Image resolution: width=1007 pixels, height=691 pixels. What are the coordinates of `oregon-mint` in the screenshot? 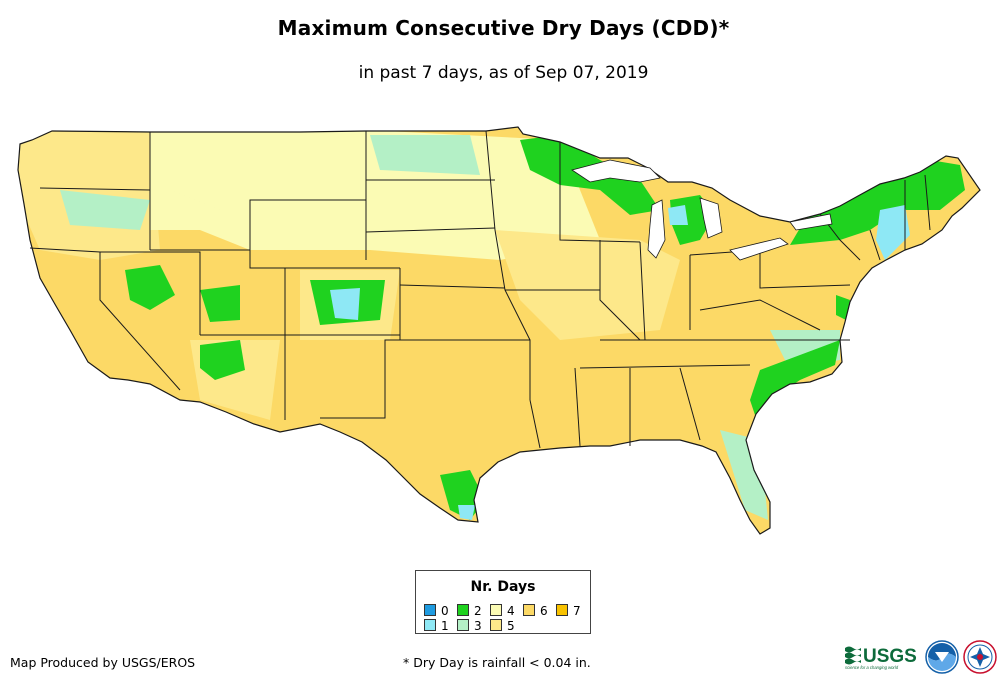 It's located at (105, 210).